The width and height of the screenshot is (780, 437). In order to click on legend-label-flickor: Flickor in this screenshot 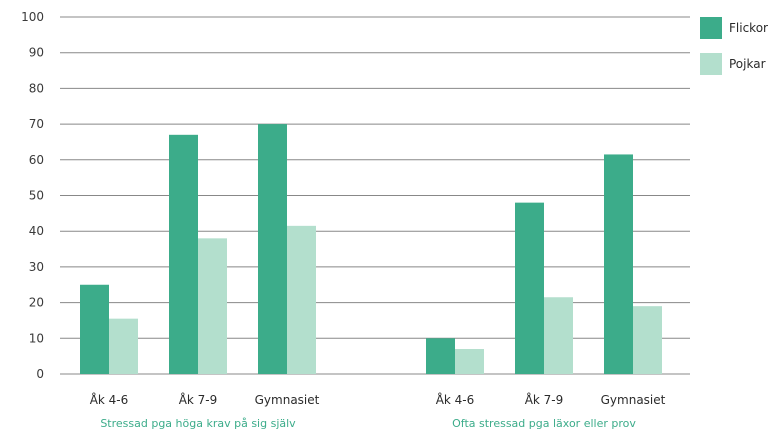, I will do `click(748, 28)`.